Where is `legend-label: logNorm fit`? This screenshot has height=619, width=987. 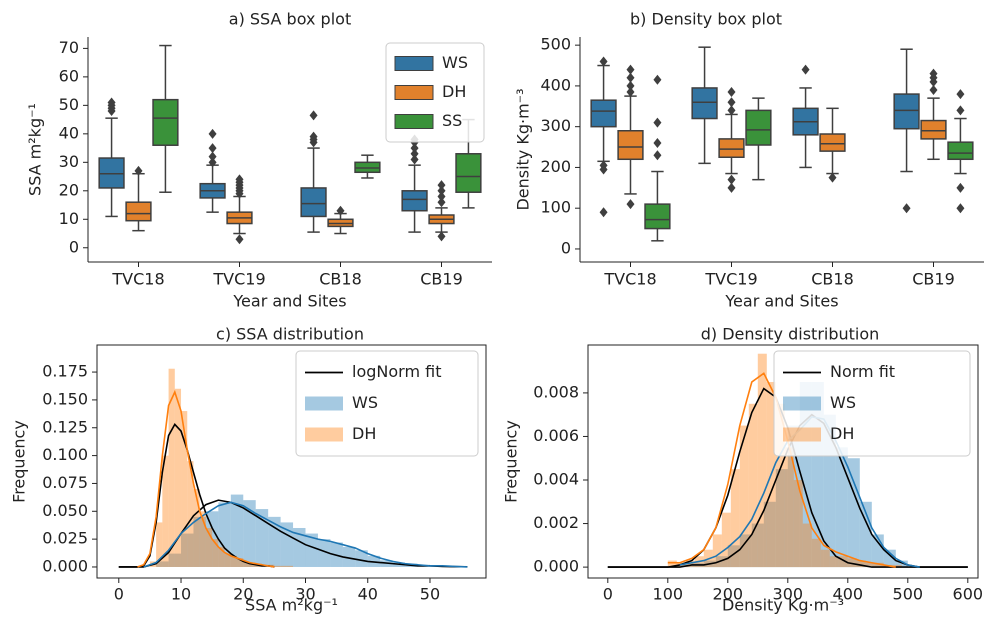 legend-label: logNorm fit is located at coordinates (396, 371).